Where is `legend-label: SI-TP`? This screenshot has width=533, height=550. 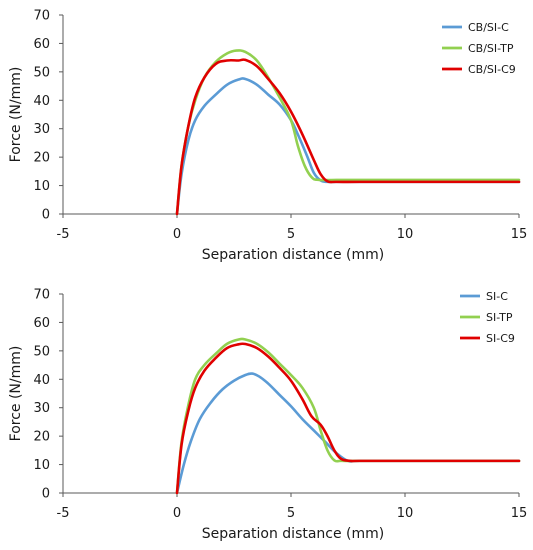 legend-label: SI-TP is located at coordinates (499, 317).